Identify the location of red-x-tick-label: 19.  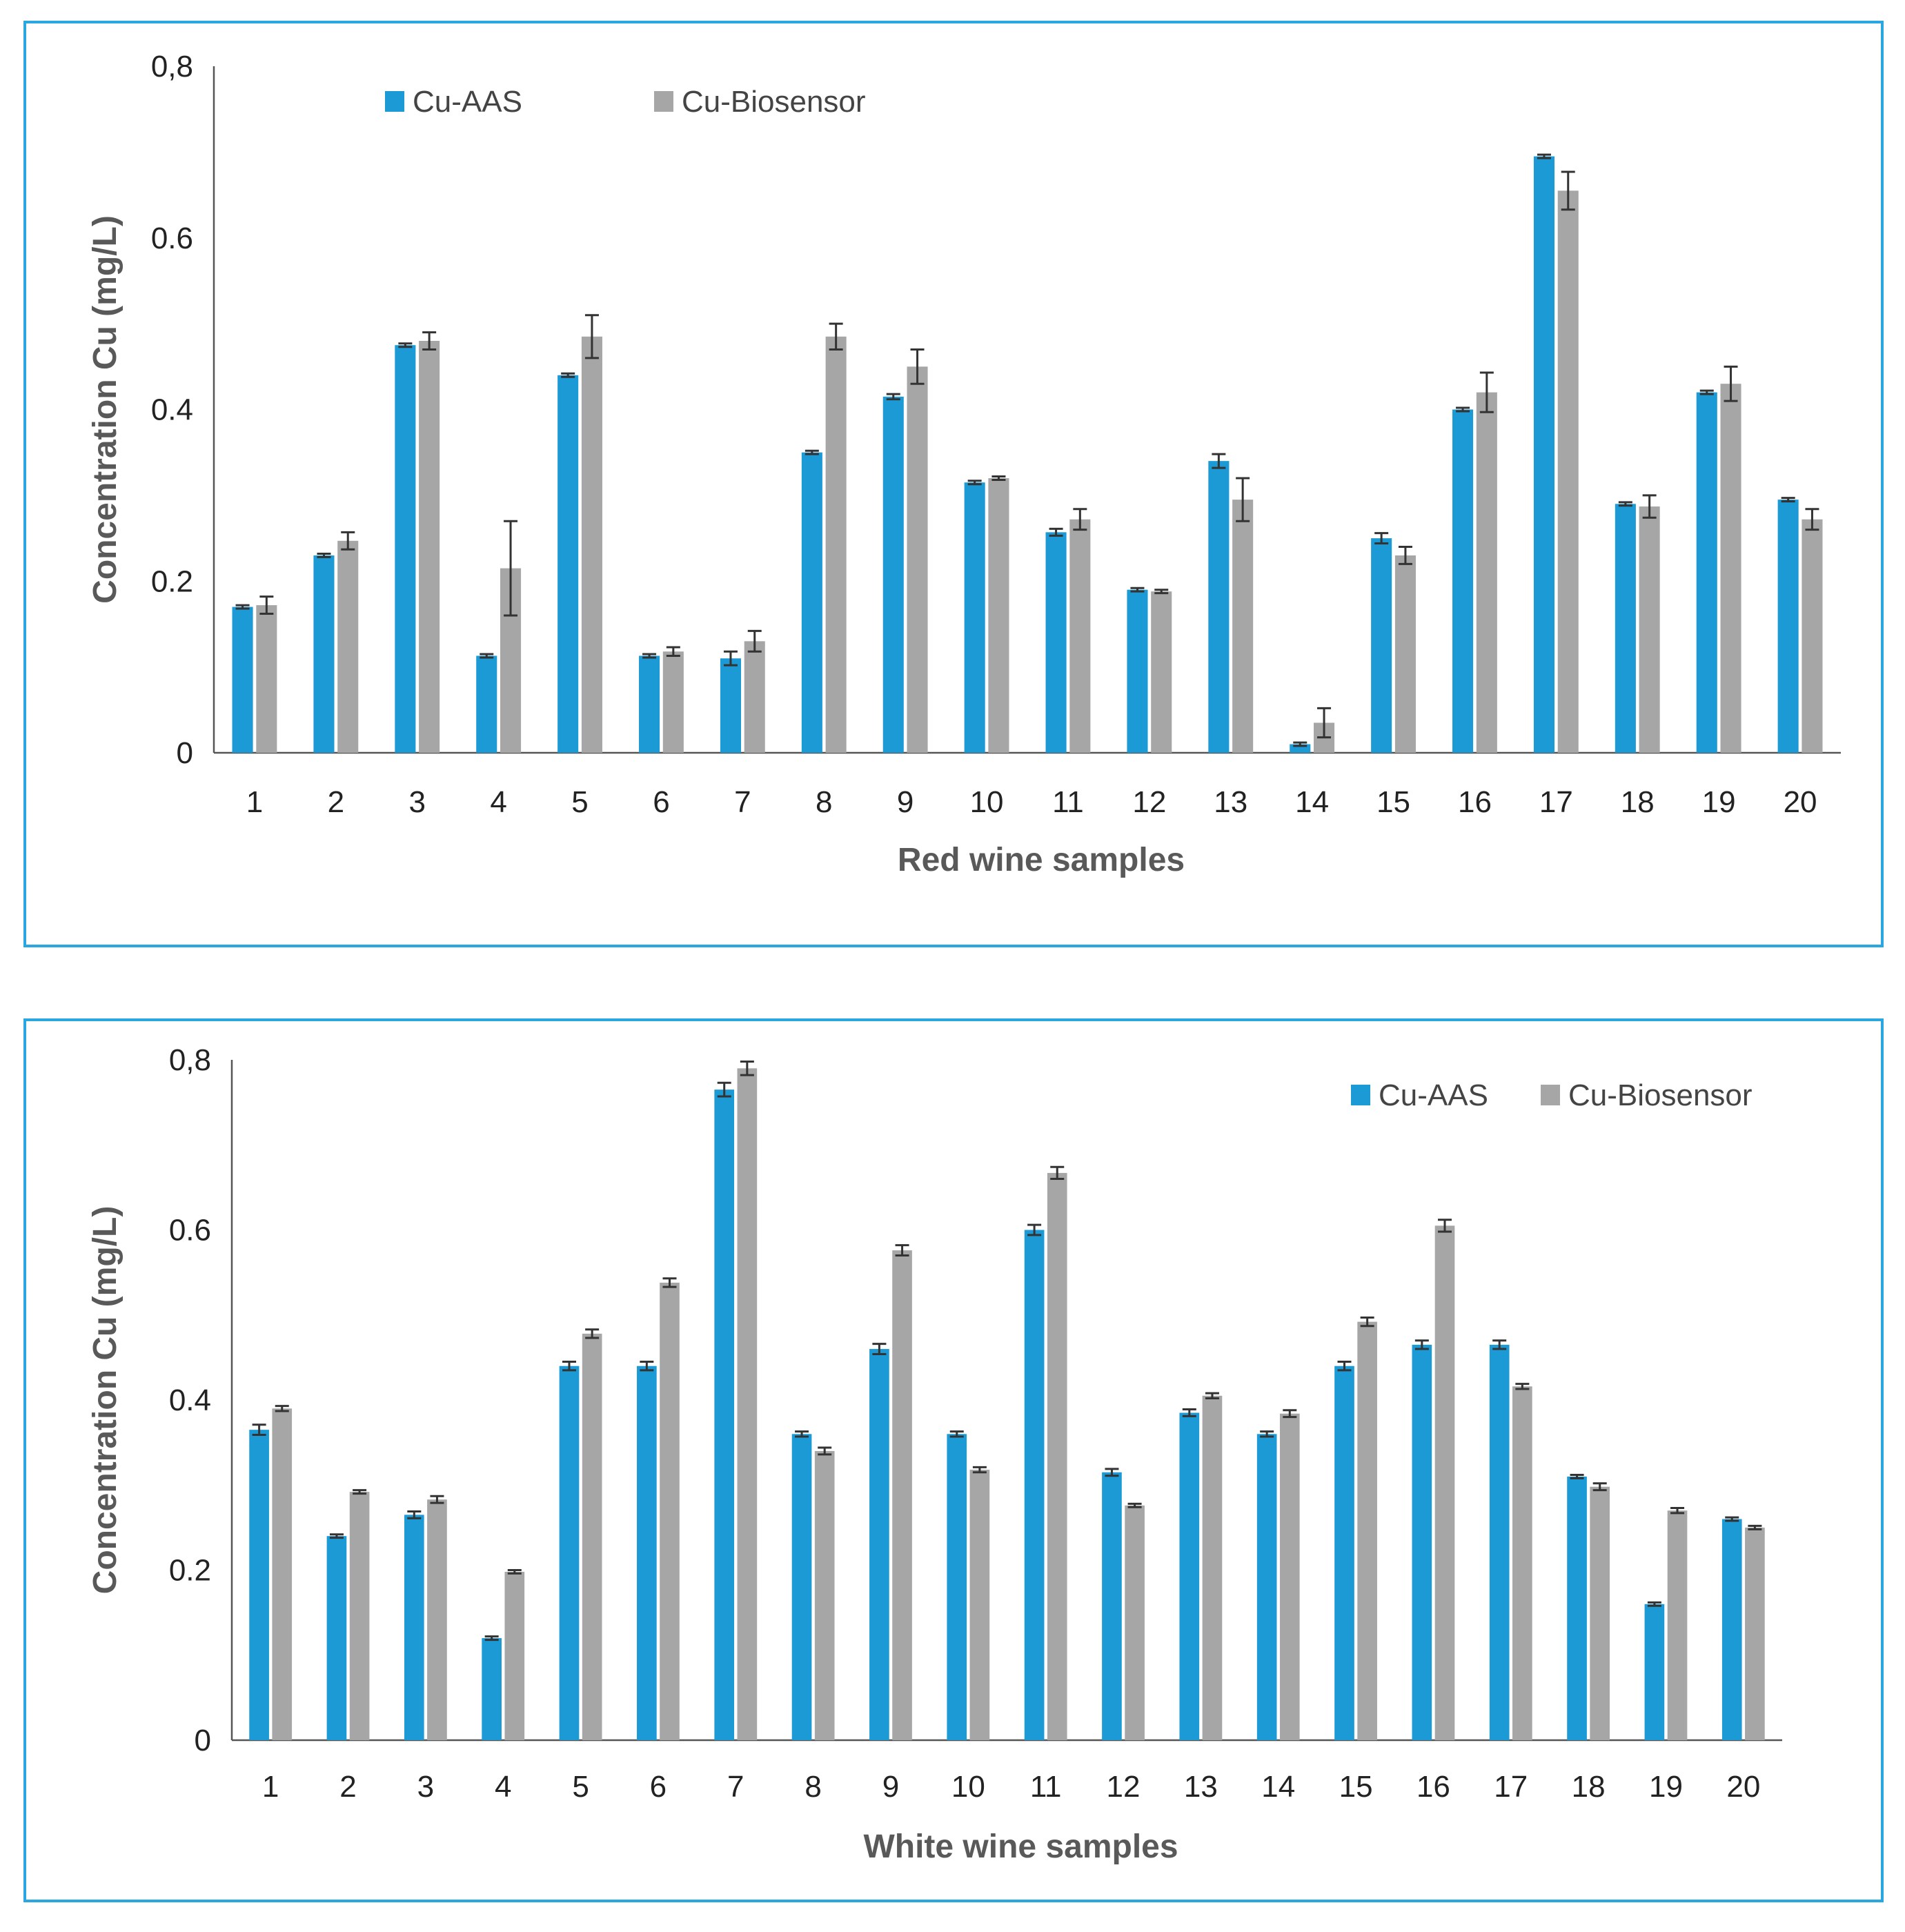
(1719, 802).